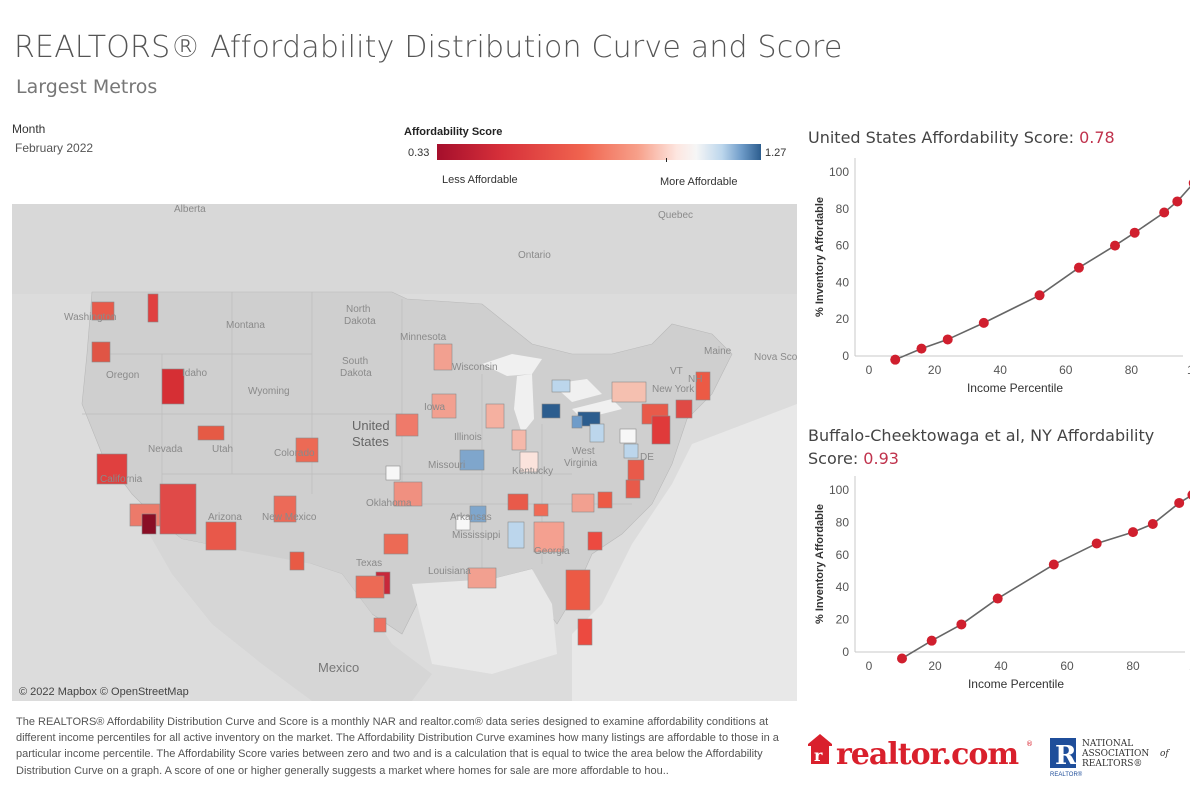  I want to click on map-label-texas: Texas, so click(369, 563).